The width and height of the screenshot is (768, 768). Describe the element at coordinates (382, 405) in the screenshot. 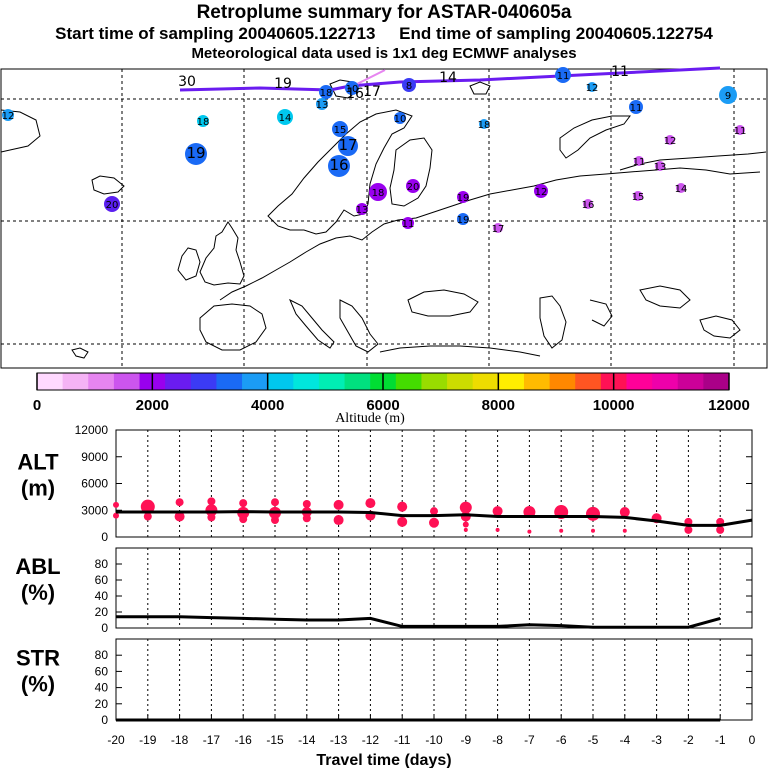

I see `colorbar-tick-label: 6000` at that location.